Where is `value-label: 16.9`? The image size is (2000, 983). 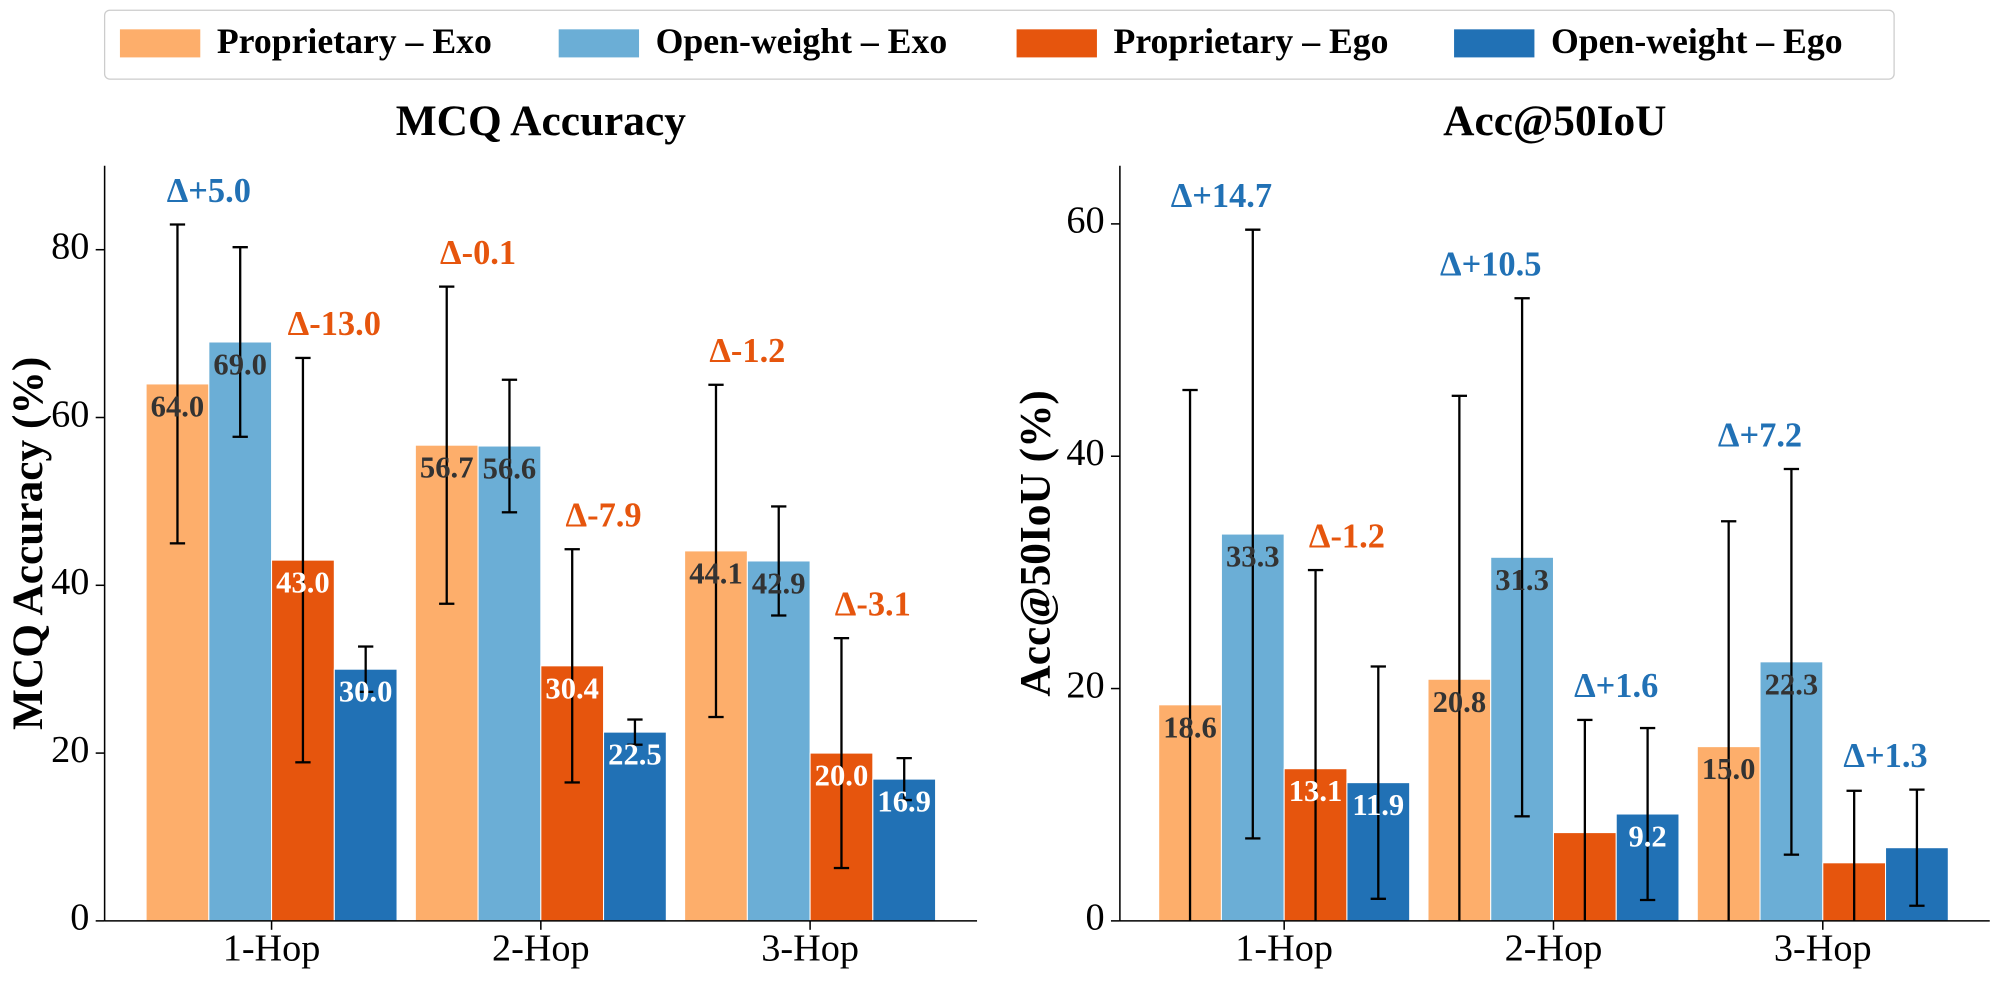 value-label: 16.9 is located at coordinates (904, 802).